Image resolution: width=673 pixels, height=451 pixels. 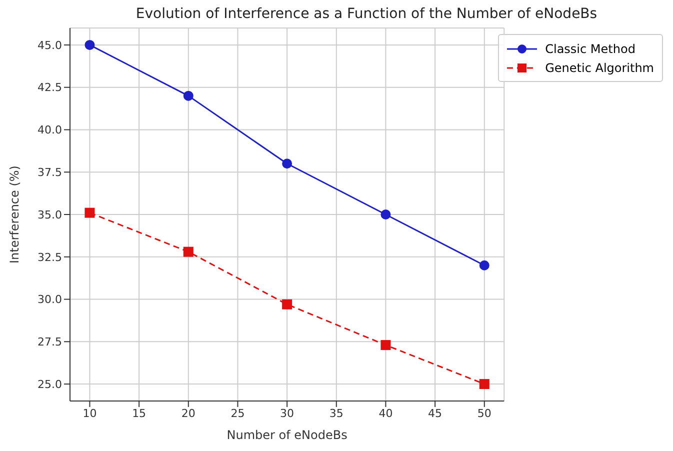 I want to click on x-tick-label: 40, so click(x=385, y=413).